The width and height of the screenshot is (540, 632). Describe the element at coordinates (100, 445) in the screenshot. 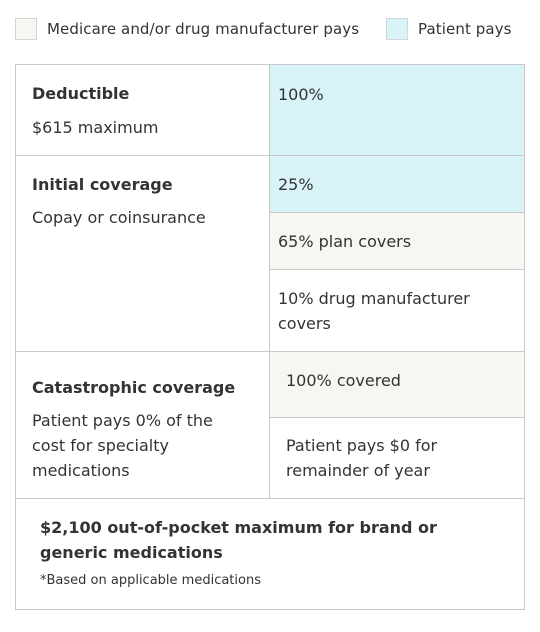

I see `row-desc-catastrophic-coverage: cost for specialty` at that location.